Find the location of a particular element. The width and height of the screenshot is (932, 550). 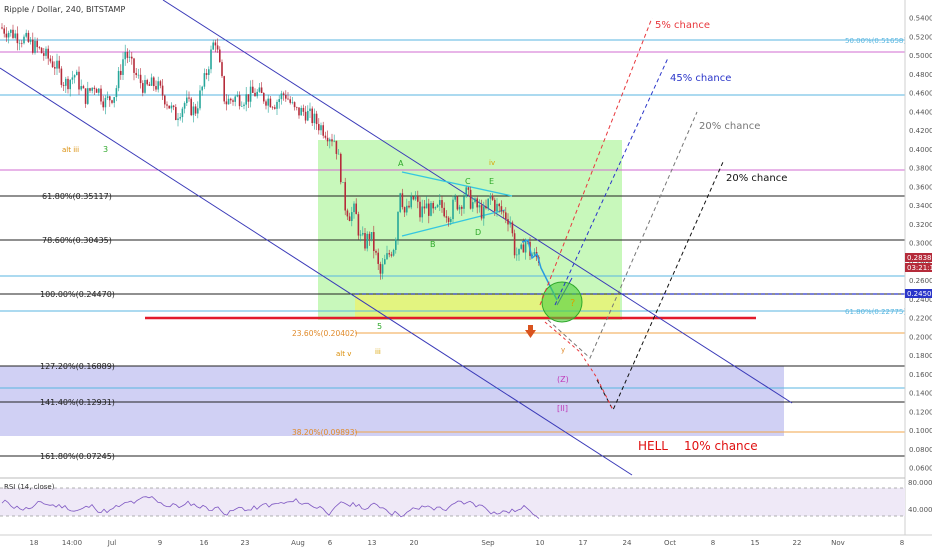

time-tick-label: 14:00 is located at coordinates (72, 543).